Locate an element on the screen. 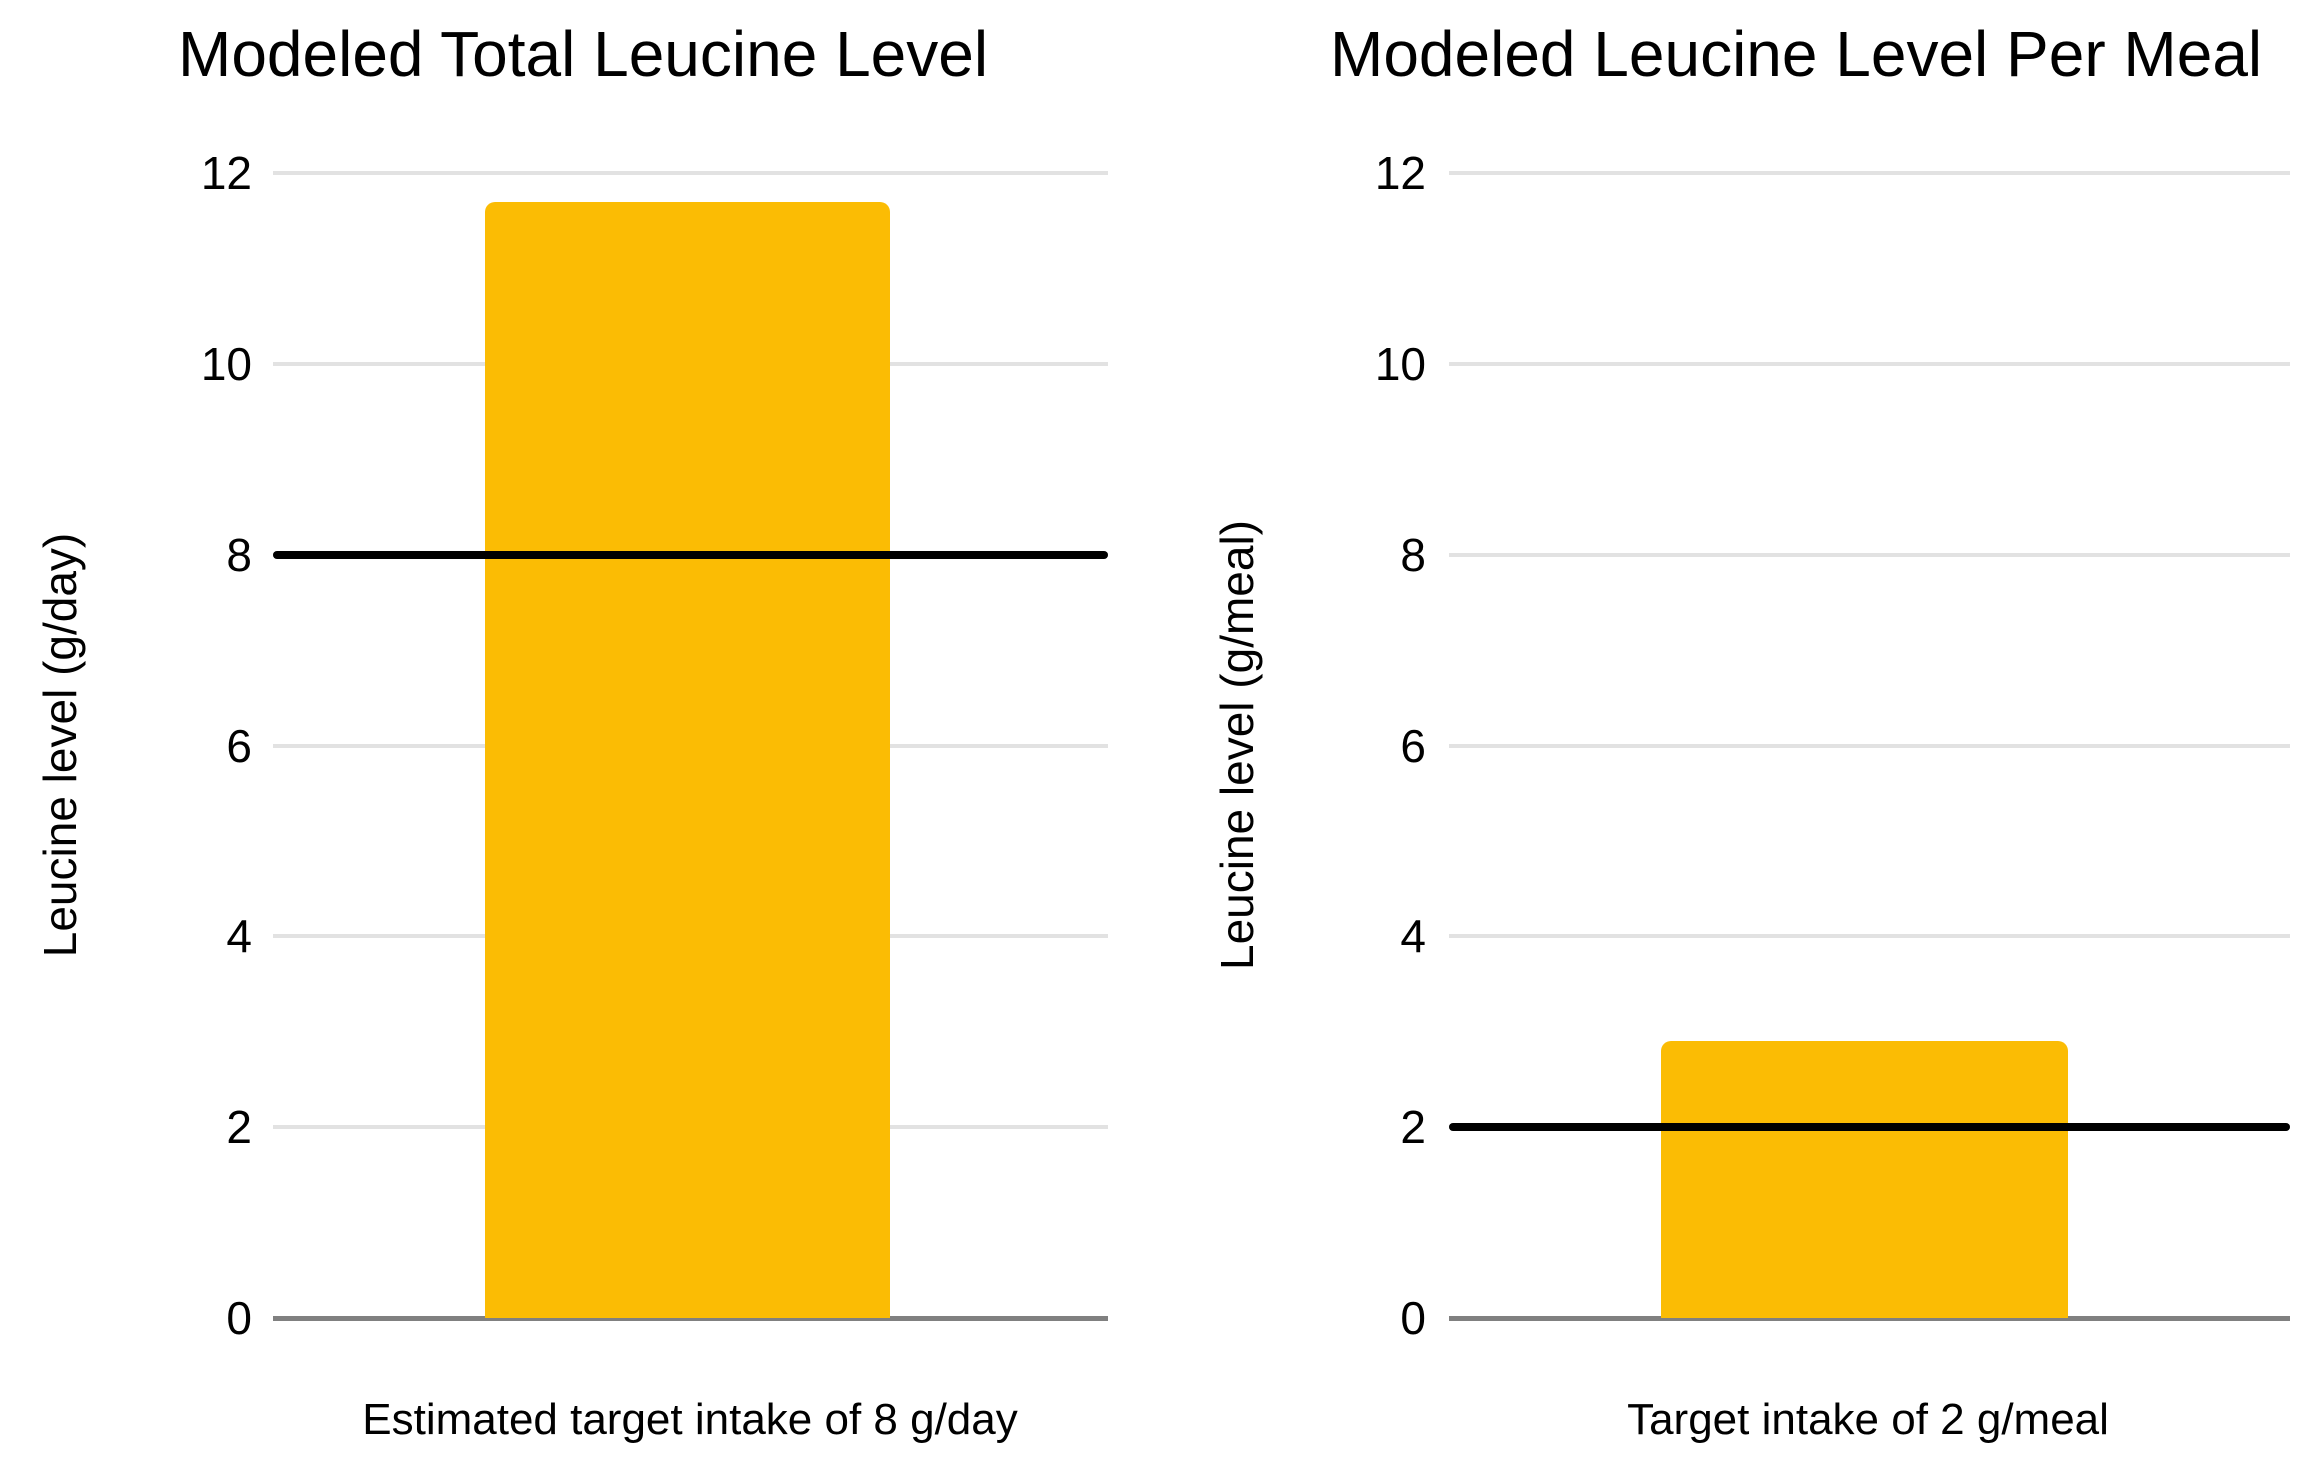  x-category-label: Estimated target intake of 8 g/day is located at coordinates (690, 1419).